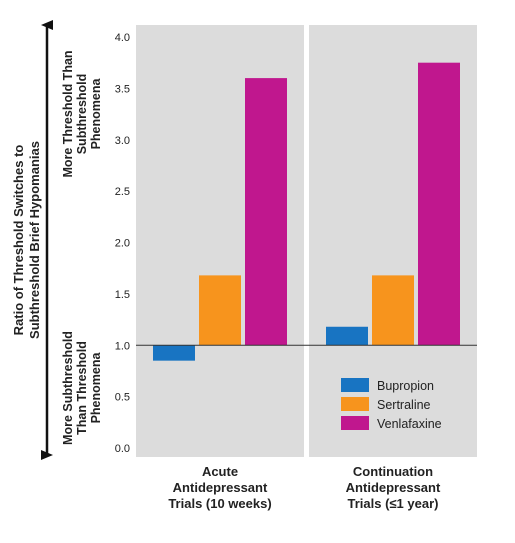 Image resolution: width=515 pixels, height=543 pixels. What do you see at coordinates (355, 385) in the screenshot?
I see `legend-swatch-bupropion` at bounding box center [355, 385].